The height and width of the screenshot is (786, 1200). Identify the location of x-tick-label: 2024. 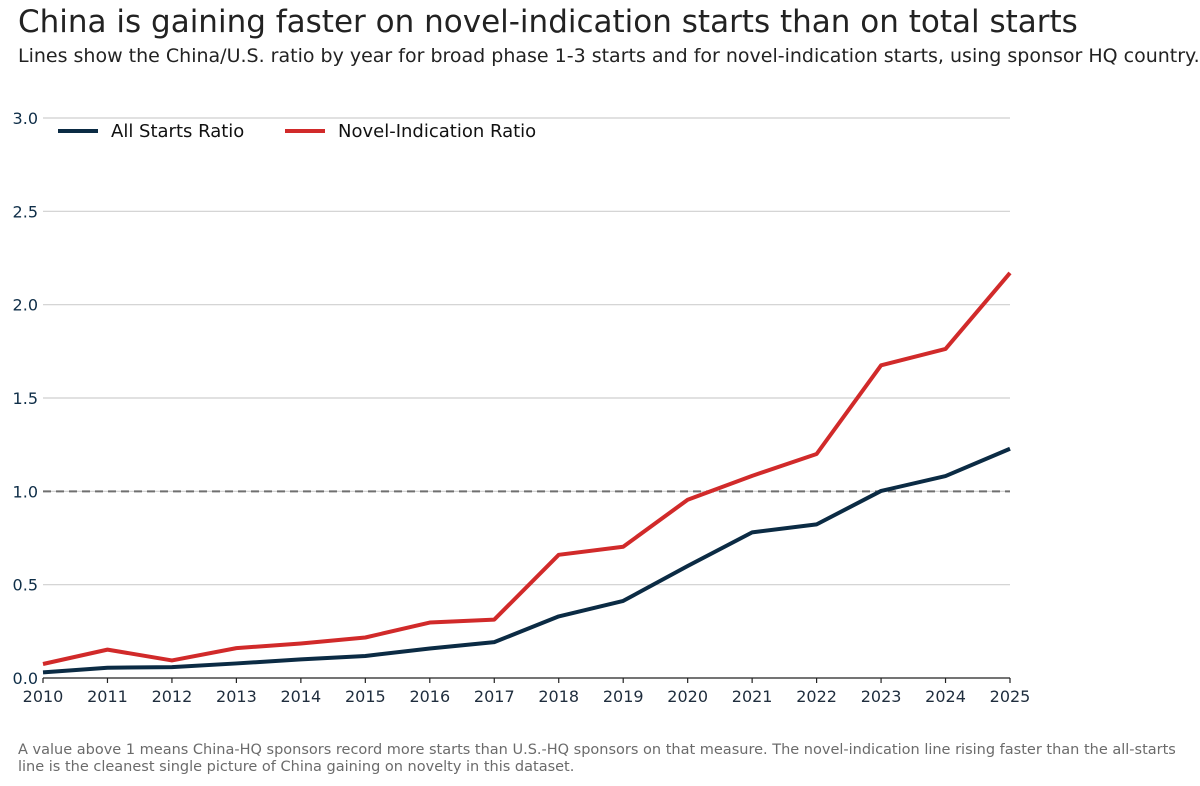
(945, 696).